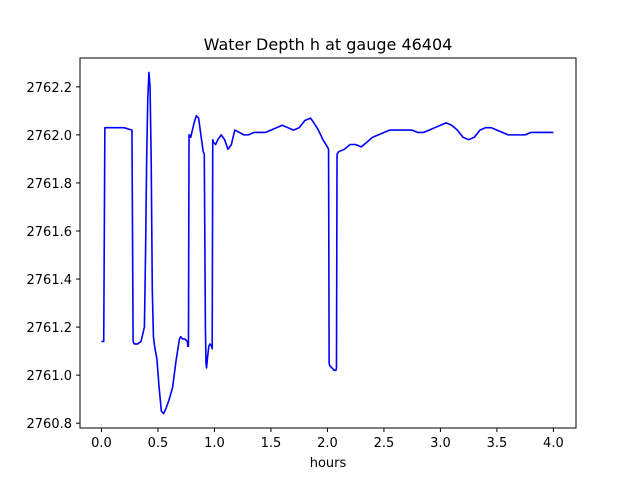  I want to click on x-tick-label: 3.0, so click(440, 443).